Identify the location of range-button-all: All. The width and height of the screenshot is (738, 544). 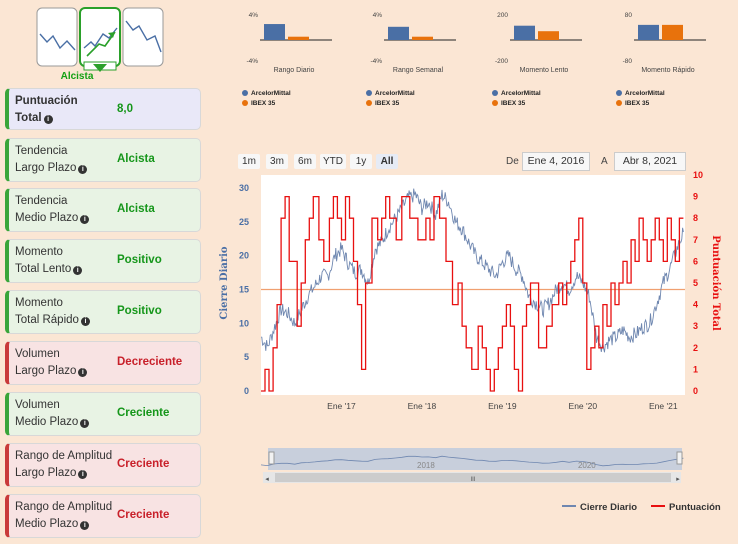
(387, 161).